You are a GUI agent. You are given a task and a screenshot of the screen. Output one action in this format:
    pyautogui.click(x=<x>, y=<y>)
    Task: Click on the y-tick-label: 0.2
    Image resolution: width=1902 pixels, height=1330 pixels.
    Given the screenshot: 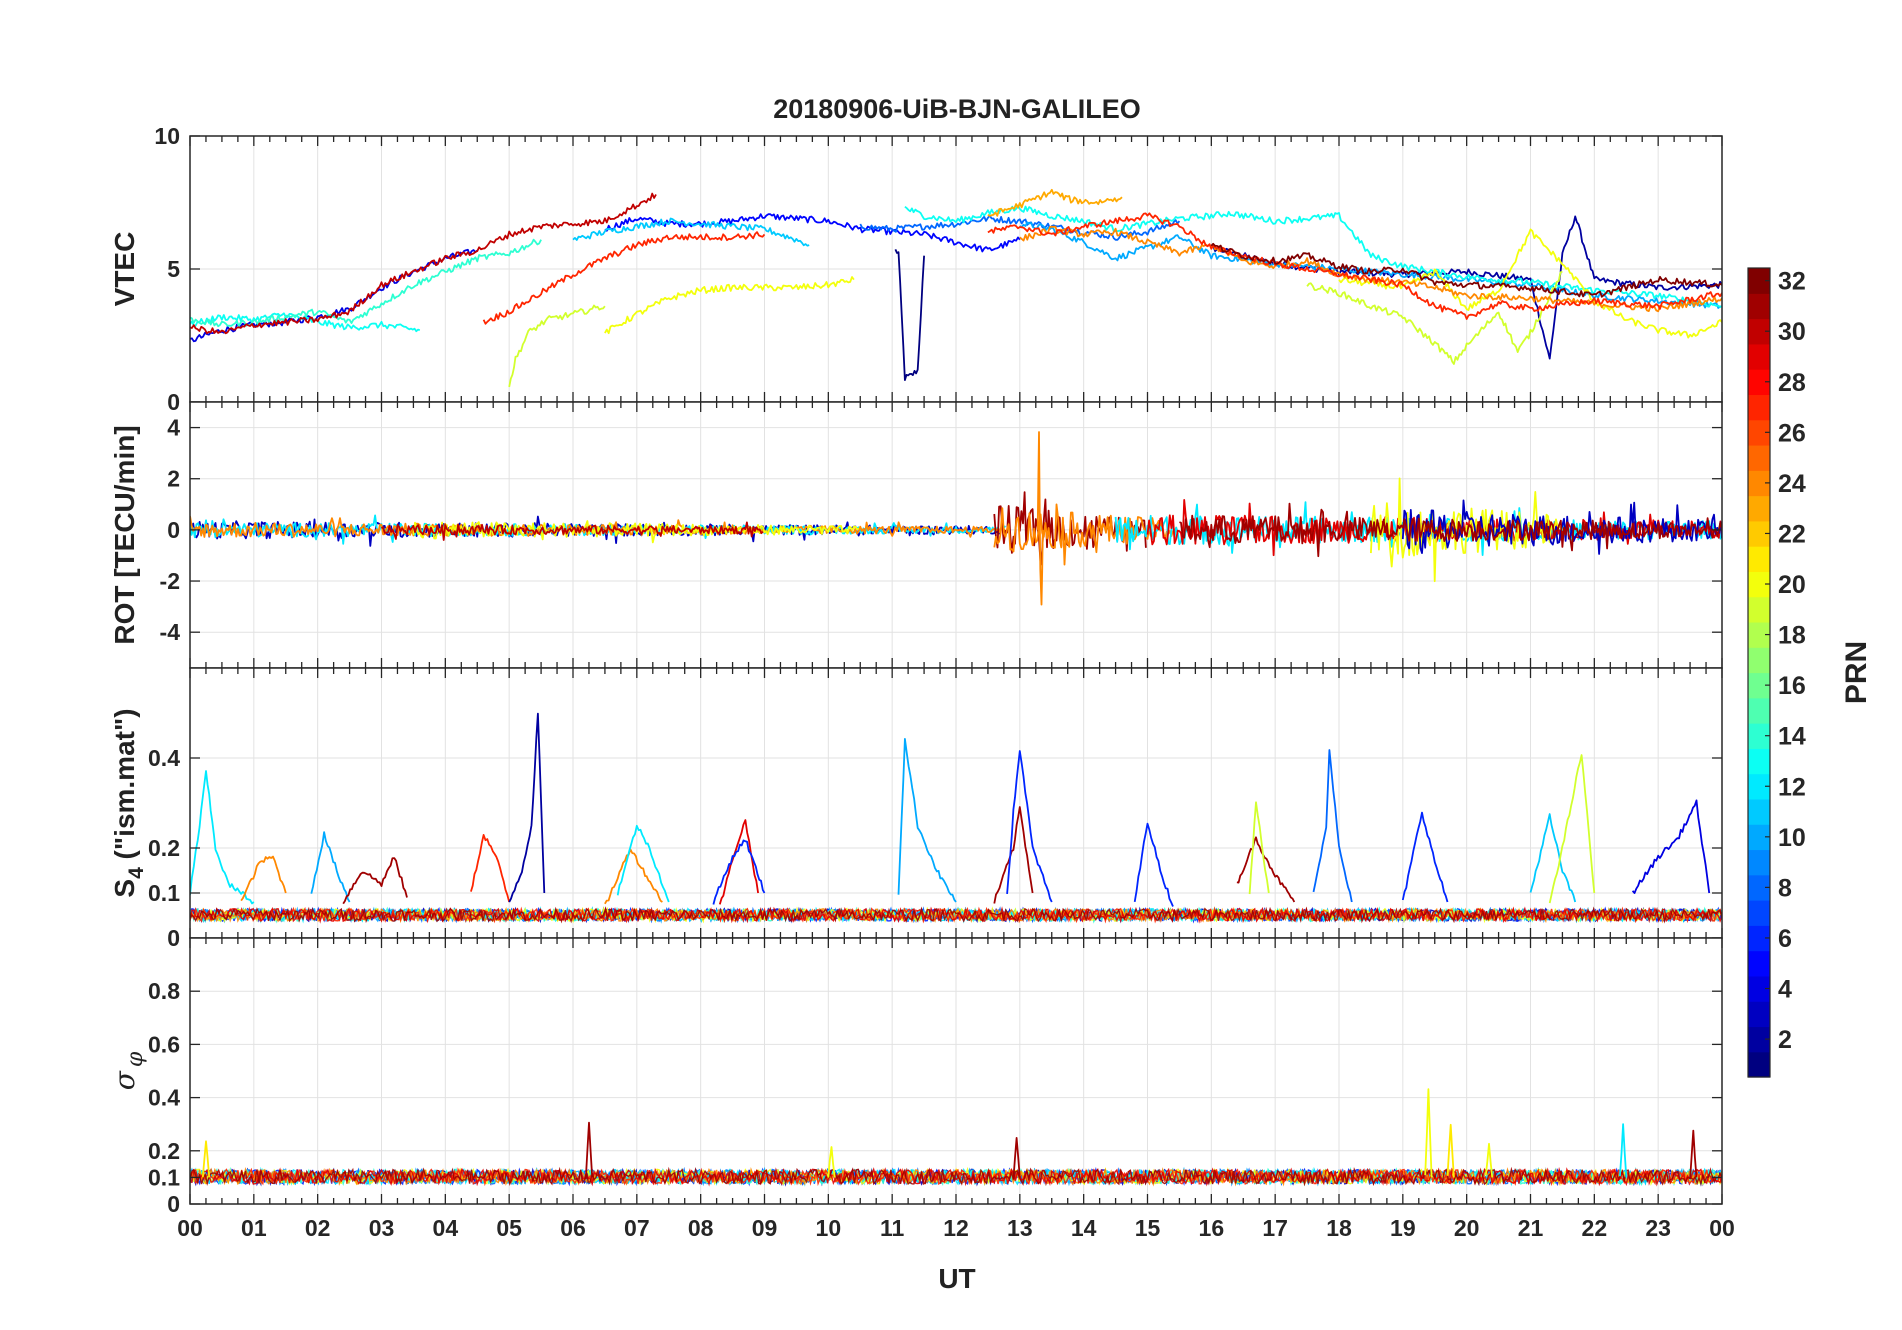 What is the action you would take?
    pyautogui.click(x=164, y=1151)
    